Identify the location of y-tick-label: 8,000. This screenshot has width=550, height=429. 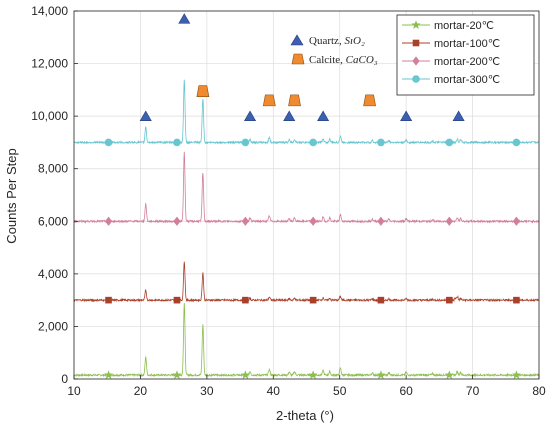
(53, 169).